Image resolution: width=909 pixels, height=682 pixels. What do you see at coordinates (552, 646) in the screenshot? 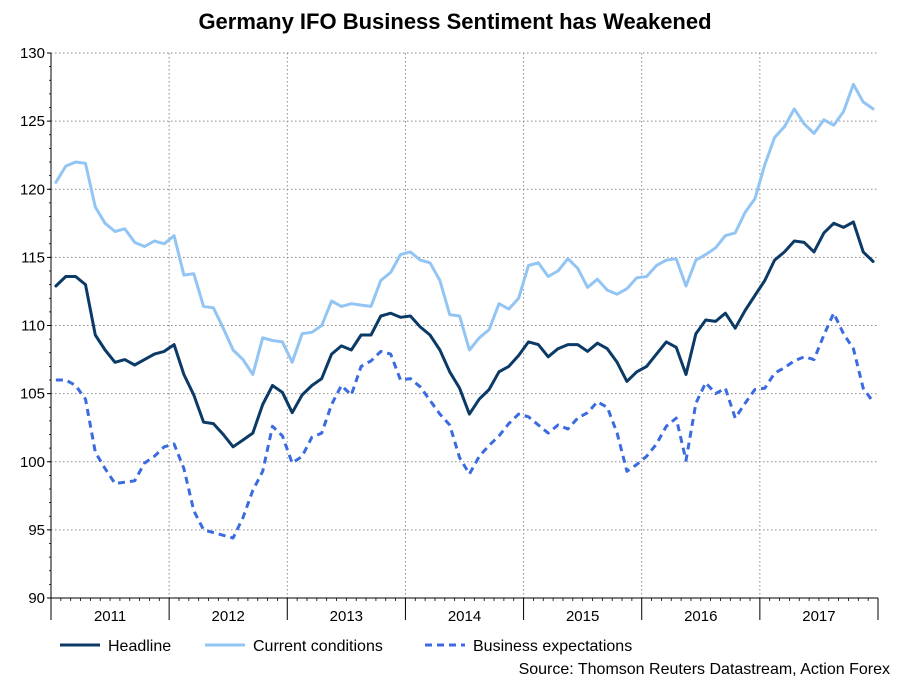
I see `legend-label: Business expectations` at bounding box center [552, 646].